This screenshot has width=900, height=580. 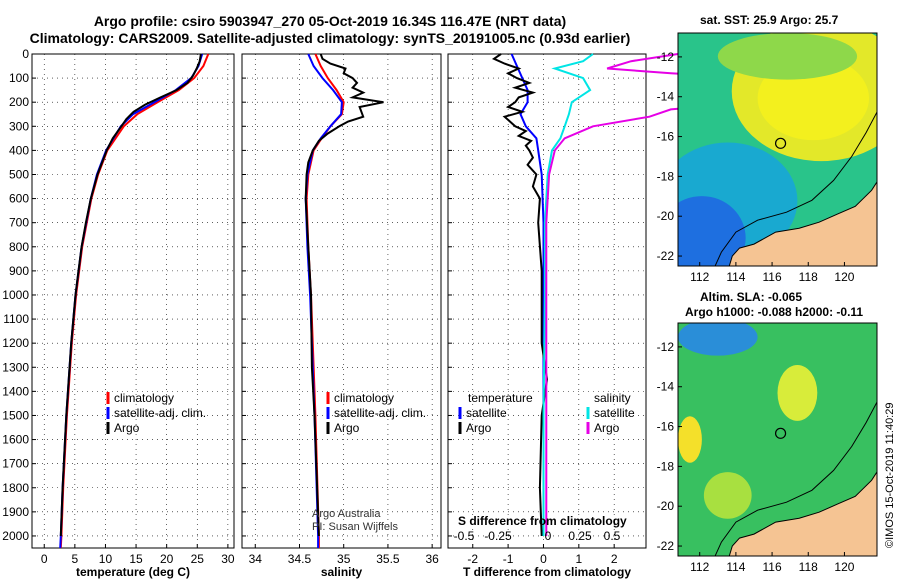 I want to click on depth-tick-label: 600, so click(x=19, y=199).